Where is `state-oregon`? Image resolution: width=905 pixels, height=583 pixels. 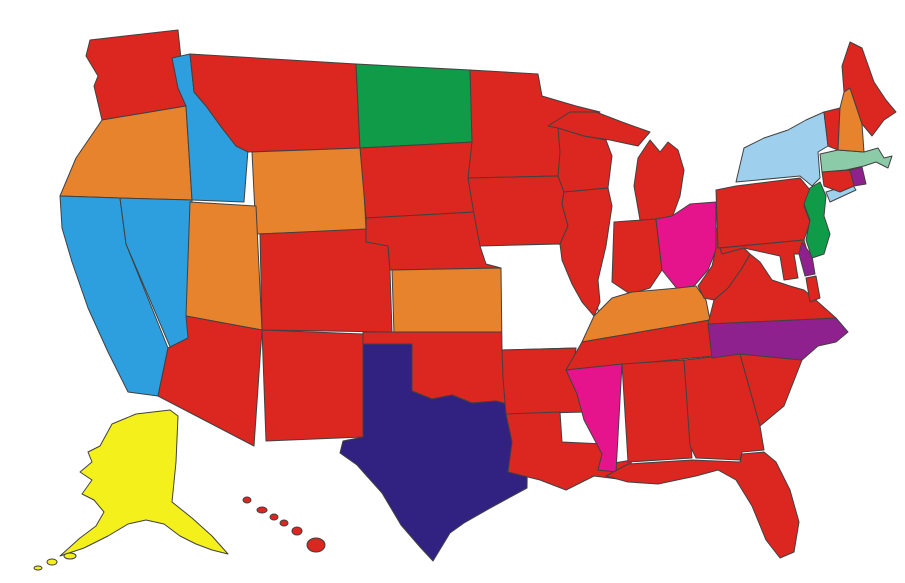
state-oregon is located at coordinates (126, 153).